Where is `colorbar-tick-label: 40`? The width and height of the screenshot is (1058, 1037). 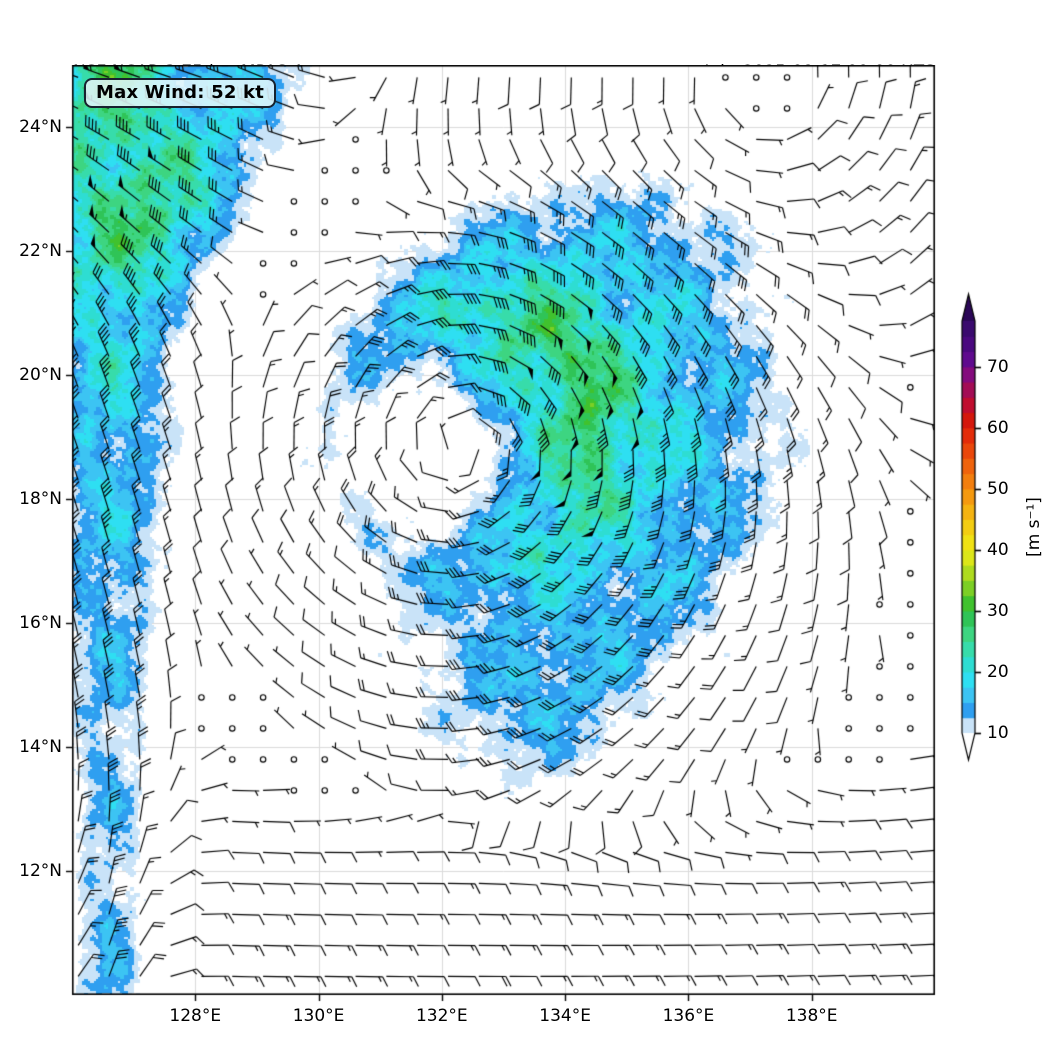
colorbar-tick-label: 40 is located at coordinates (998, 549).